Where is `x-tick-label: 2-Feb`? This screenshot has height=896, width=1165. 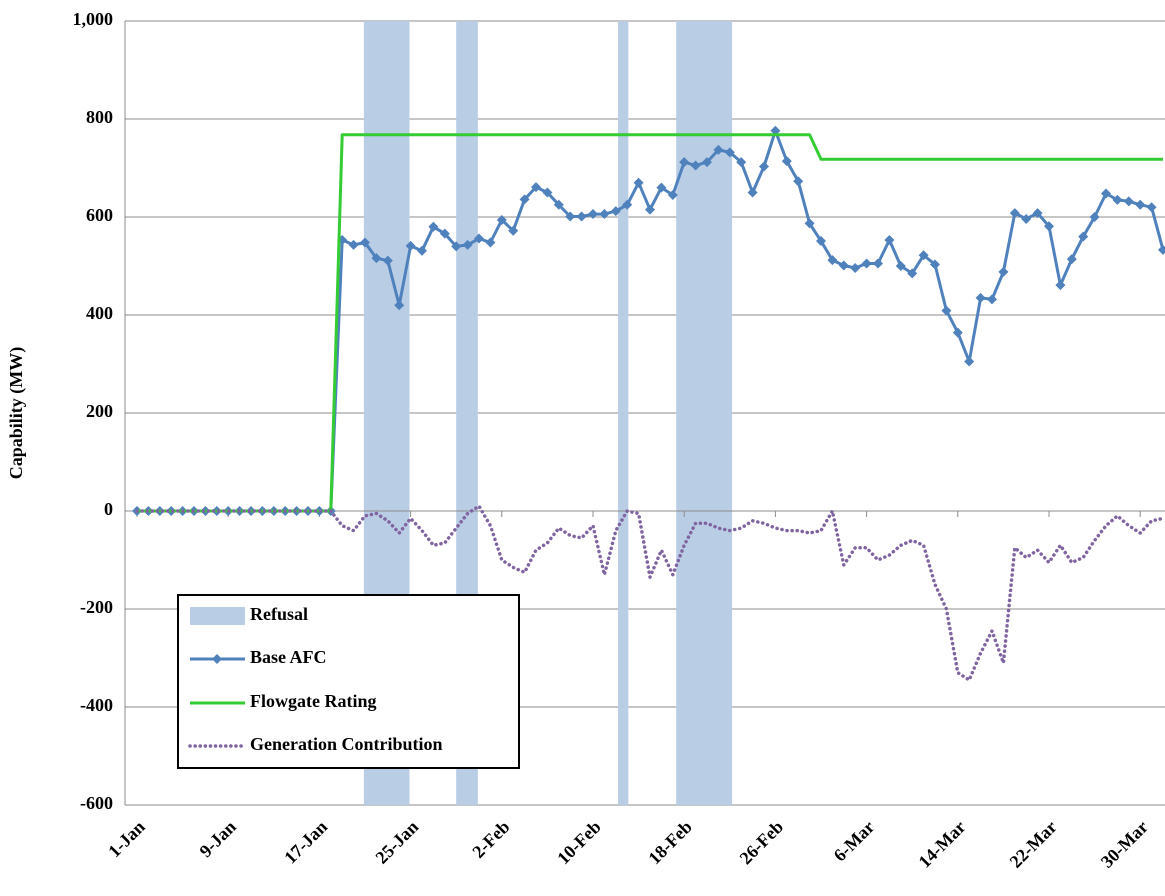 x-tick-label: 2-Feb is located at coordinates (490, 839).